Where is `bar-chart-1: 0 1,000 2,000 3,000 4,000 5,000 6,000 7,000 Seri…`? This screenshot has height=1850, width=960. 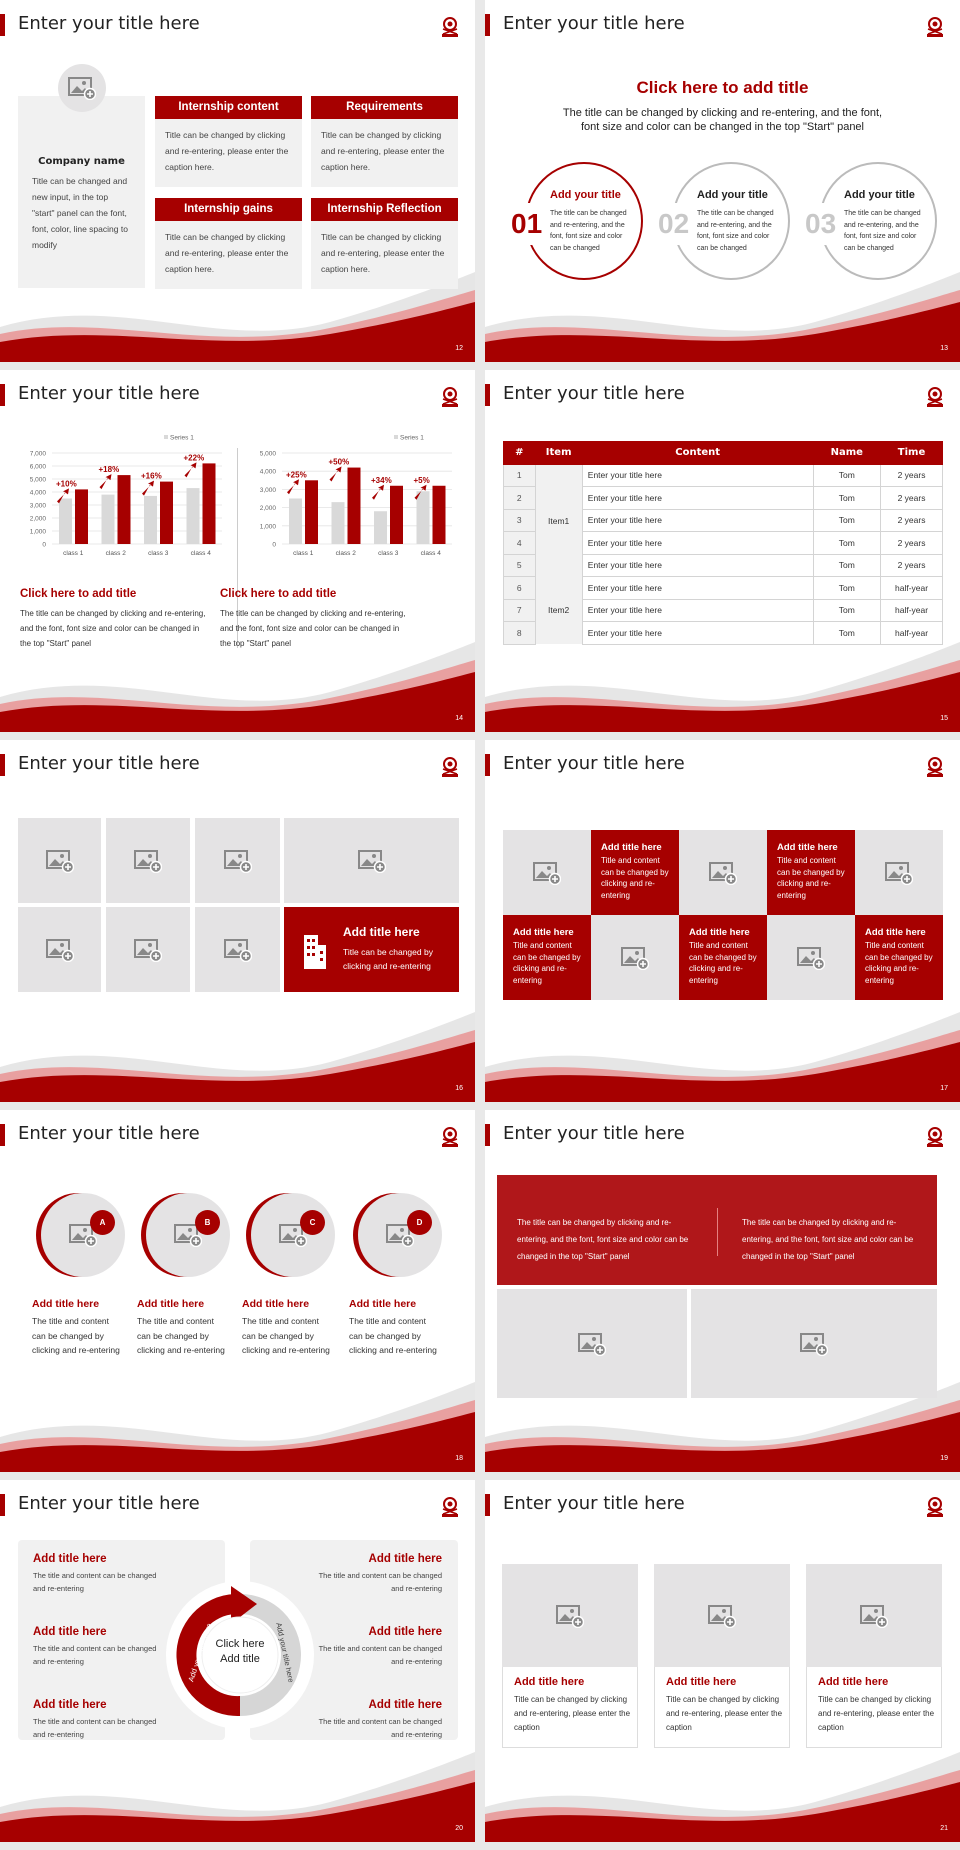 bar-chart-1: 0 1,000 2,000 3,000 4,000 5,000 6,000 7,000 Seri… is located at coordinates (126, 496).